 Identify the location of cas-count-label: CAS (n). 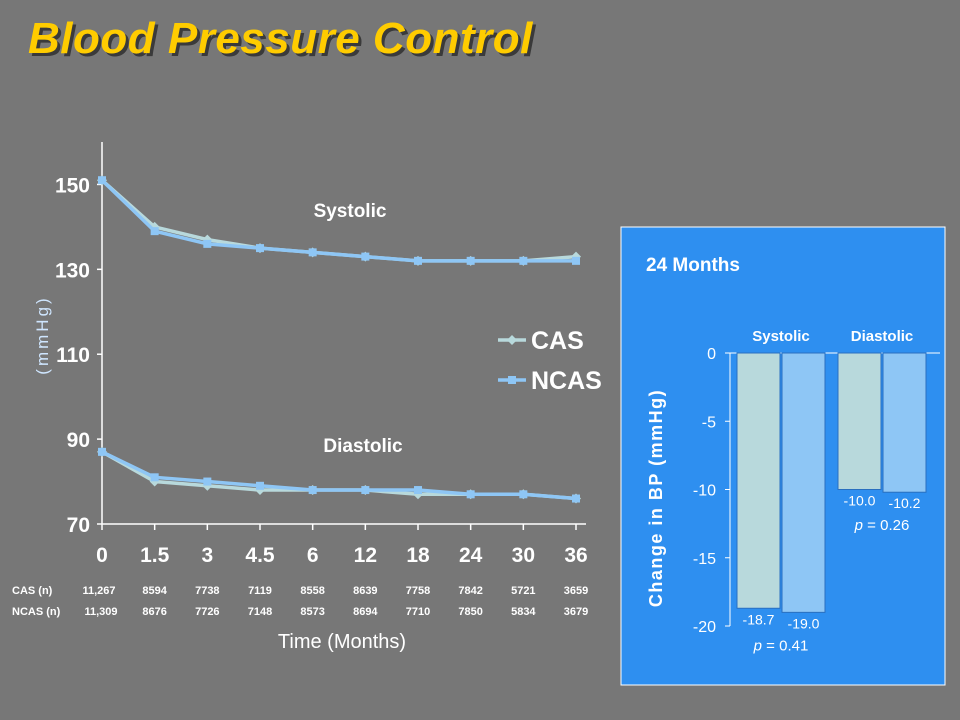
(32, 591).